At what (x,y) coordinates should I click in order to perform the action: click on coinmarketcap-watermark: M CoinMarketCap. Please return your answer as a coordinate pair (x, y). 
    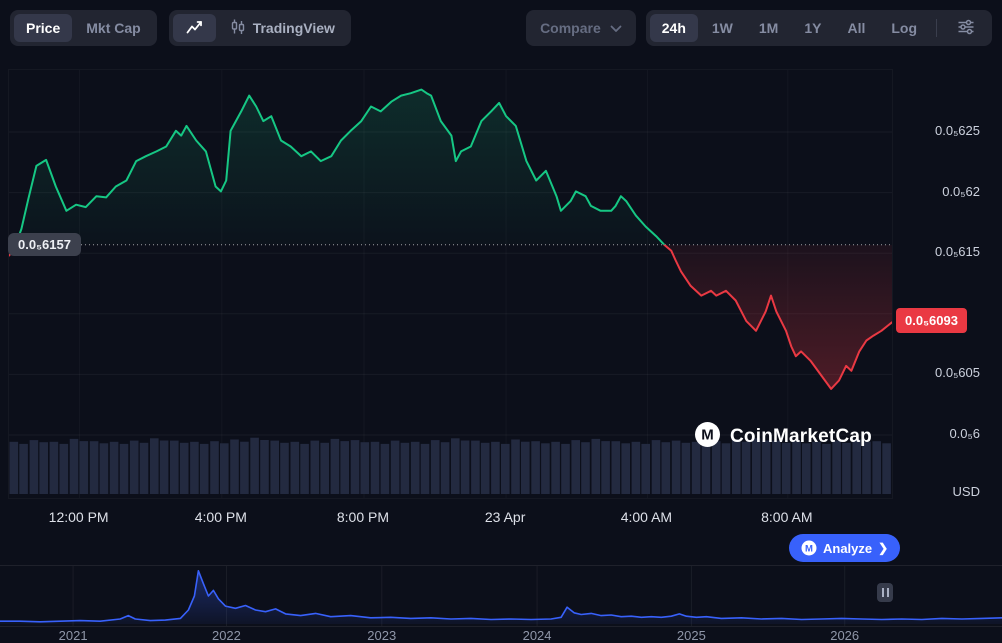
    Looking at the image, I should click on (783, 437).